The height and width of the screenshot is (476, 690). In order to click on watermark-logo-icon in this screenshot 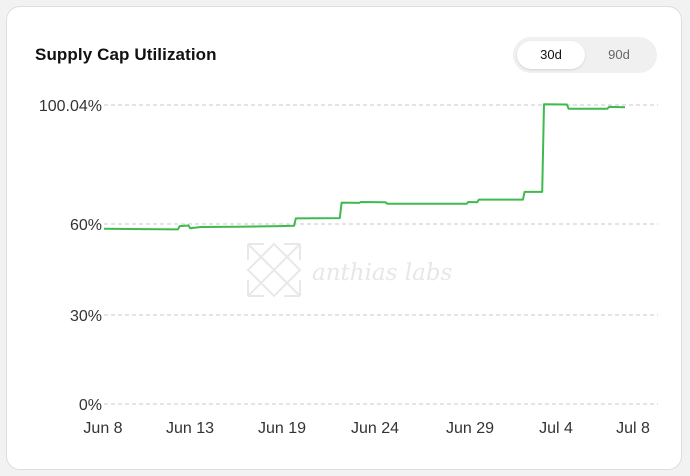, I will do `click(274, 270)`.